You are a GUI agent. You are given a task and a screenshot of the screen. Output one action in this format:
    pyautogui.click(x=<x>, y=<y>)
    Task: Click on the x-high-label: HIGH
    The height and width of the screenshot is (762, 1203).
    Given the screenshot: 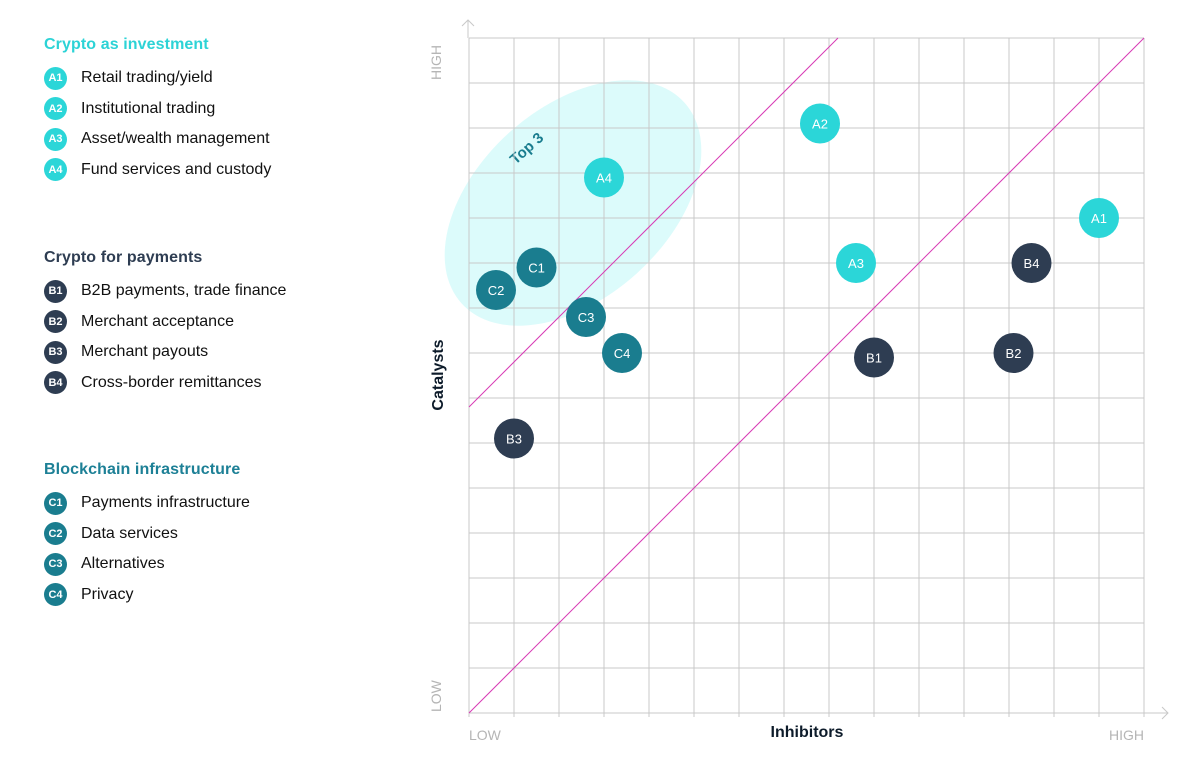 What is the action you would take?
    pyautogui.click(x=1126, y=735)
    